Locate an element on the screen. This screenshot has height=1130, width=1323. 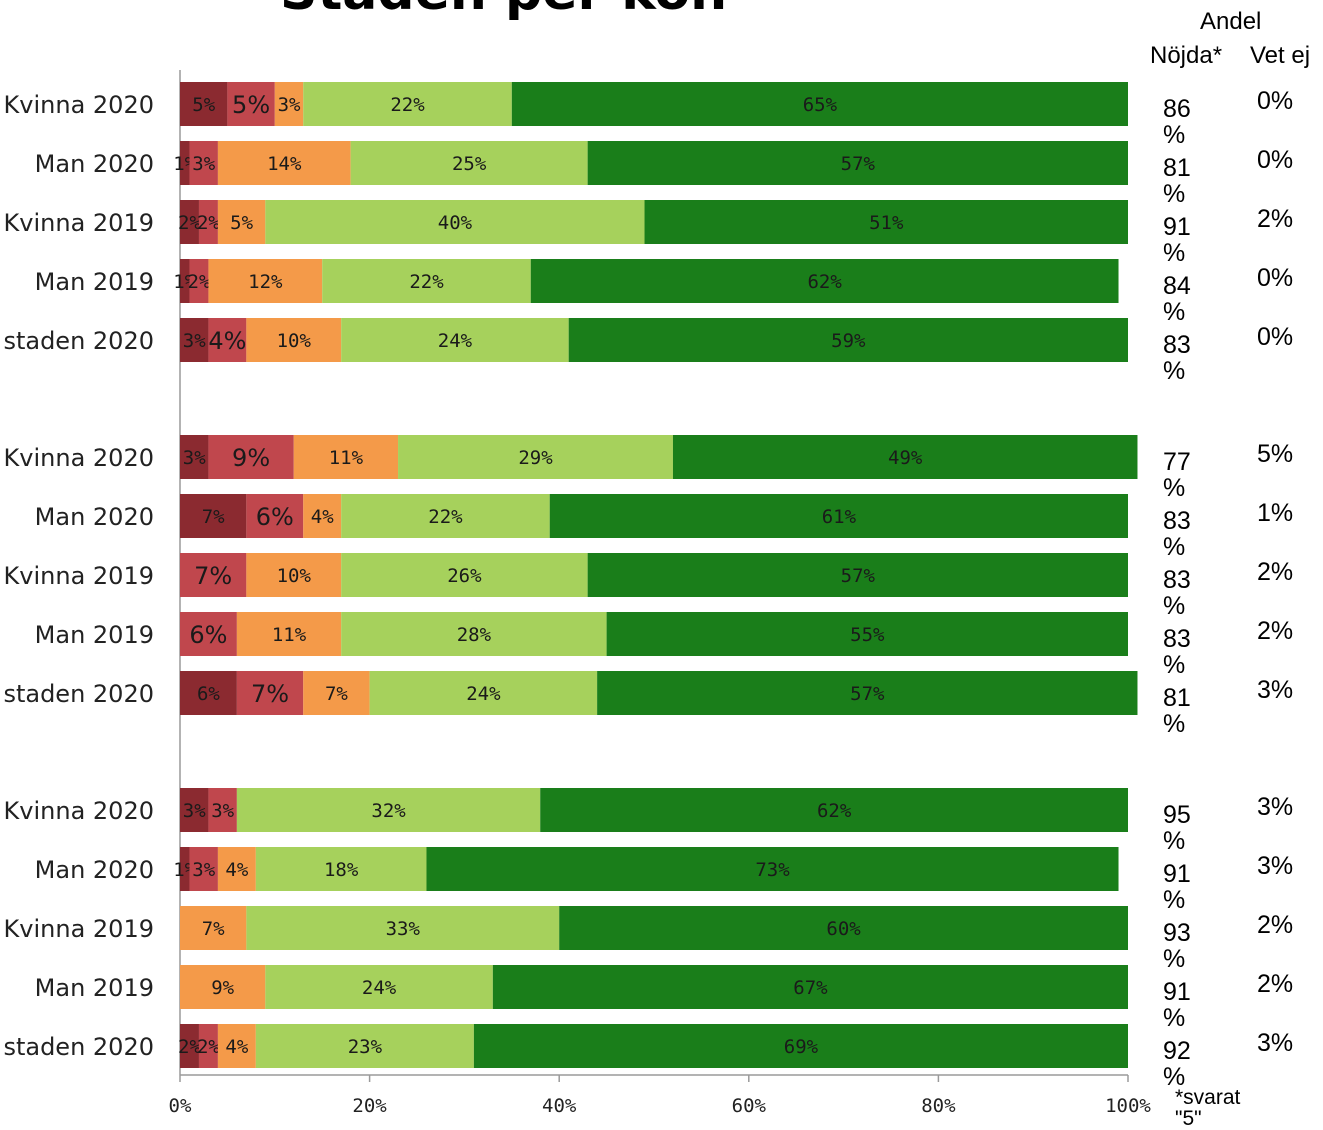
segment-label: 33% is located at coordinates (403, 929).